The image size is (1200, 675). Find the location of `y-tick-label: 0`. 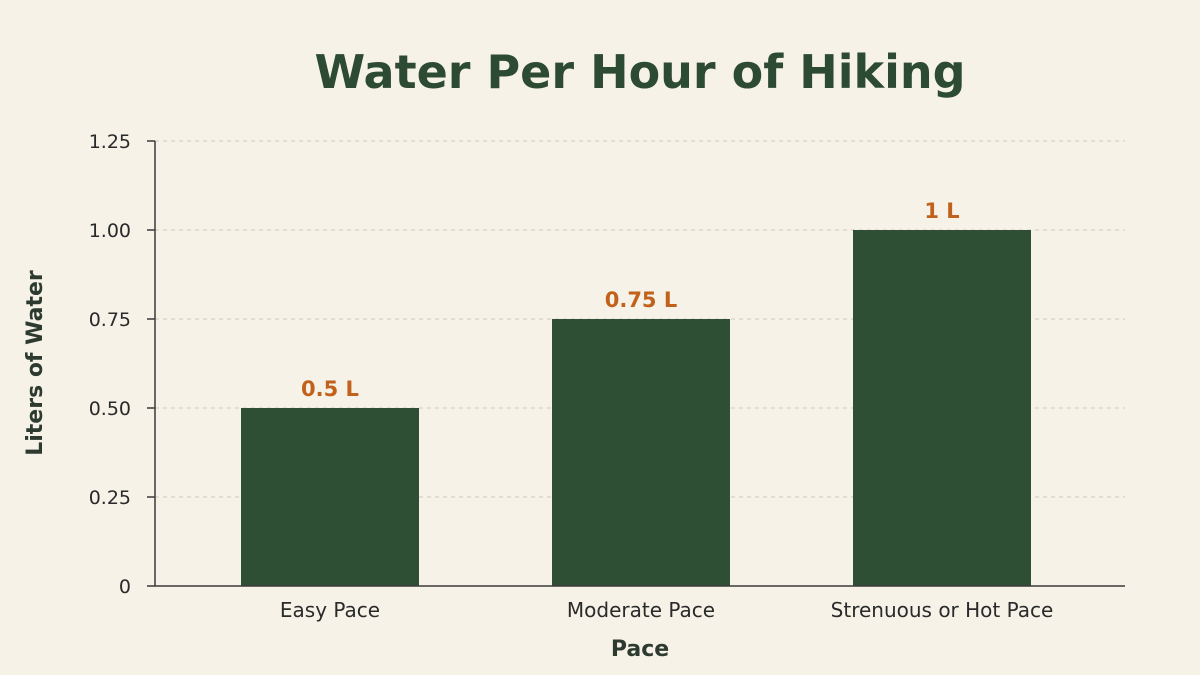

y-tick-label: 0 is located at coordinates (125, 587).